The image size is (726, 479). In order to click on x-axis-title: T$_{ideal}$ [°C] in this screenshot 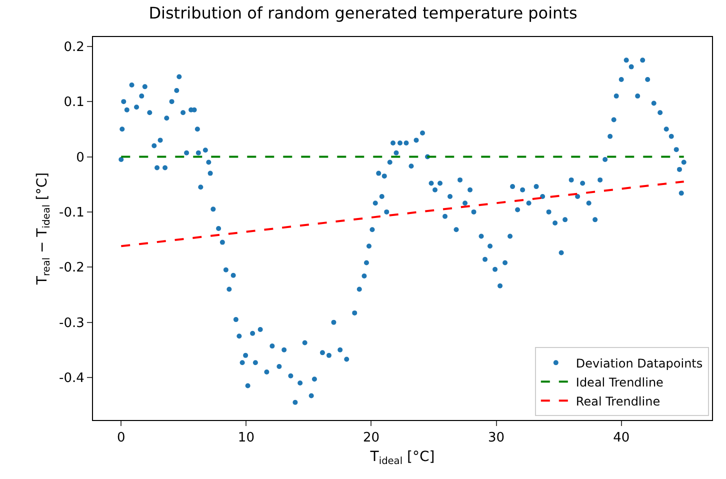, I will do `click(402, 457)`.